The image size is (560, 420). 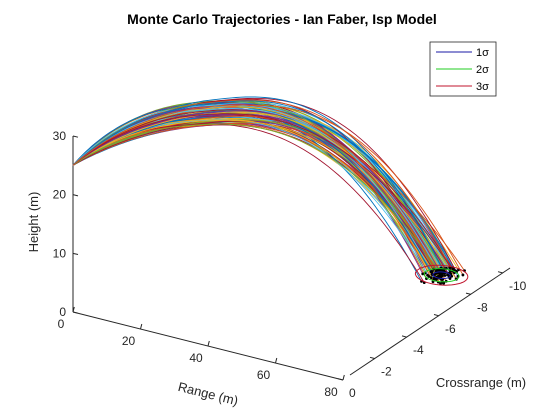 What do you see at coordinates (60, 195) in the screenshot?
I see `z-tick-label: 20` at bounding box center [60, 195].